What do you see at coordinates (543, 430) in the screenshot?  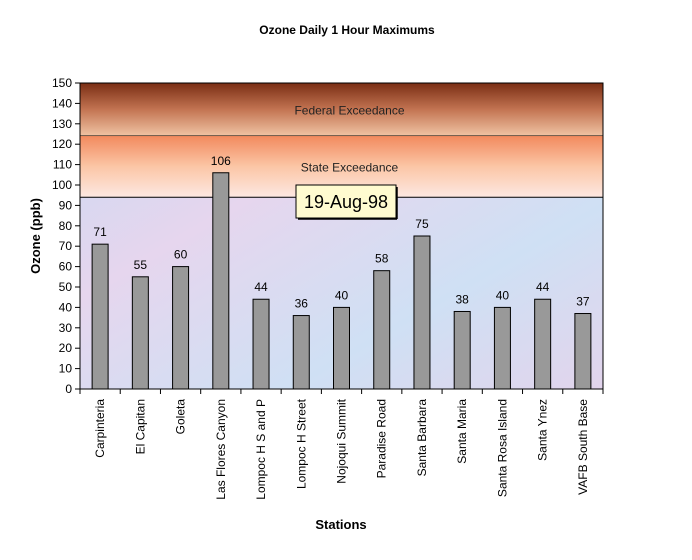 I see `x-tick-label: Santa Ynez` at bounding box center [543, 430].